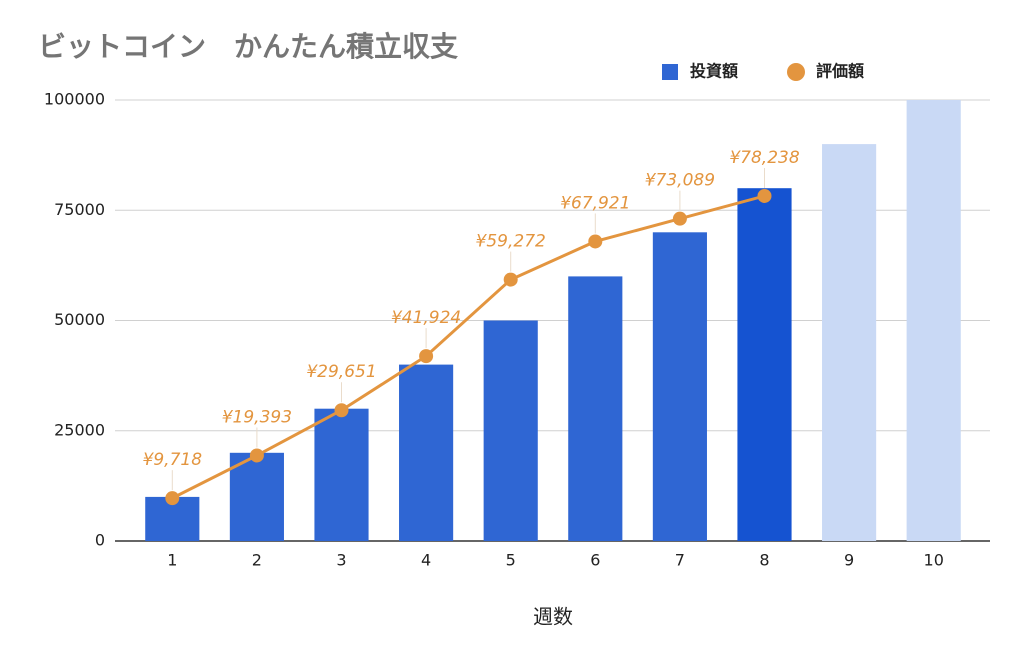  Describe the element at coordinates (248, 46) in the screenshot. I see `chart-title: ビットコイン かんたん積立収支` at that location.